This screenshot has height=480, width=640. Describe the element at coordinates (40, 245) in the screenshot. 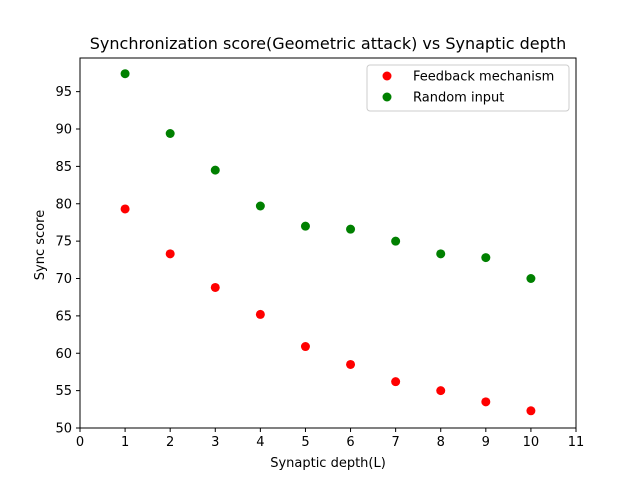

I see `y-axis-label: Sync score` at that location.